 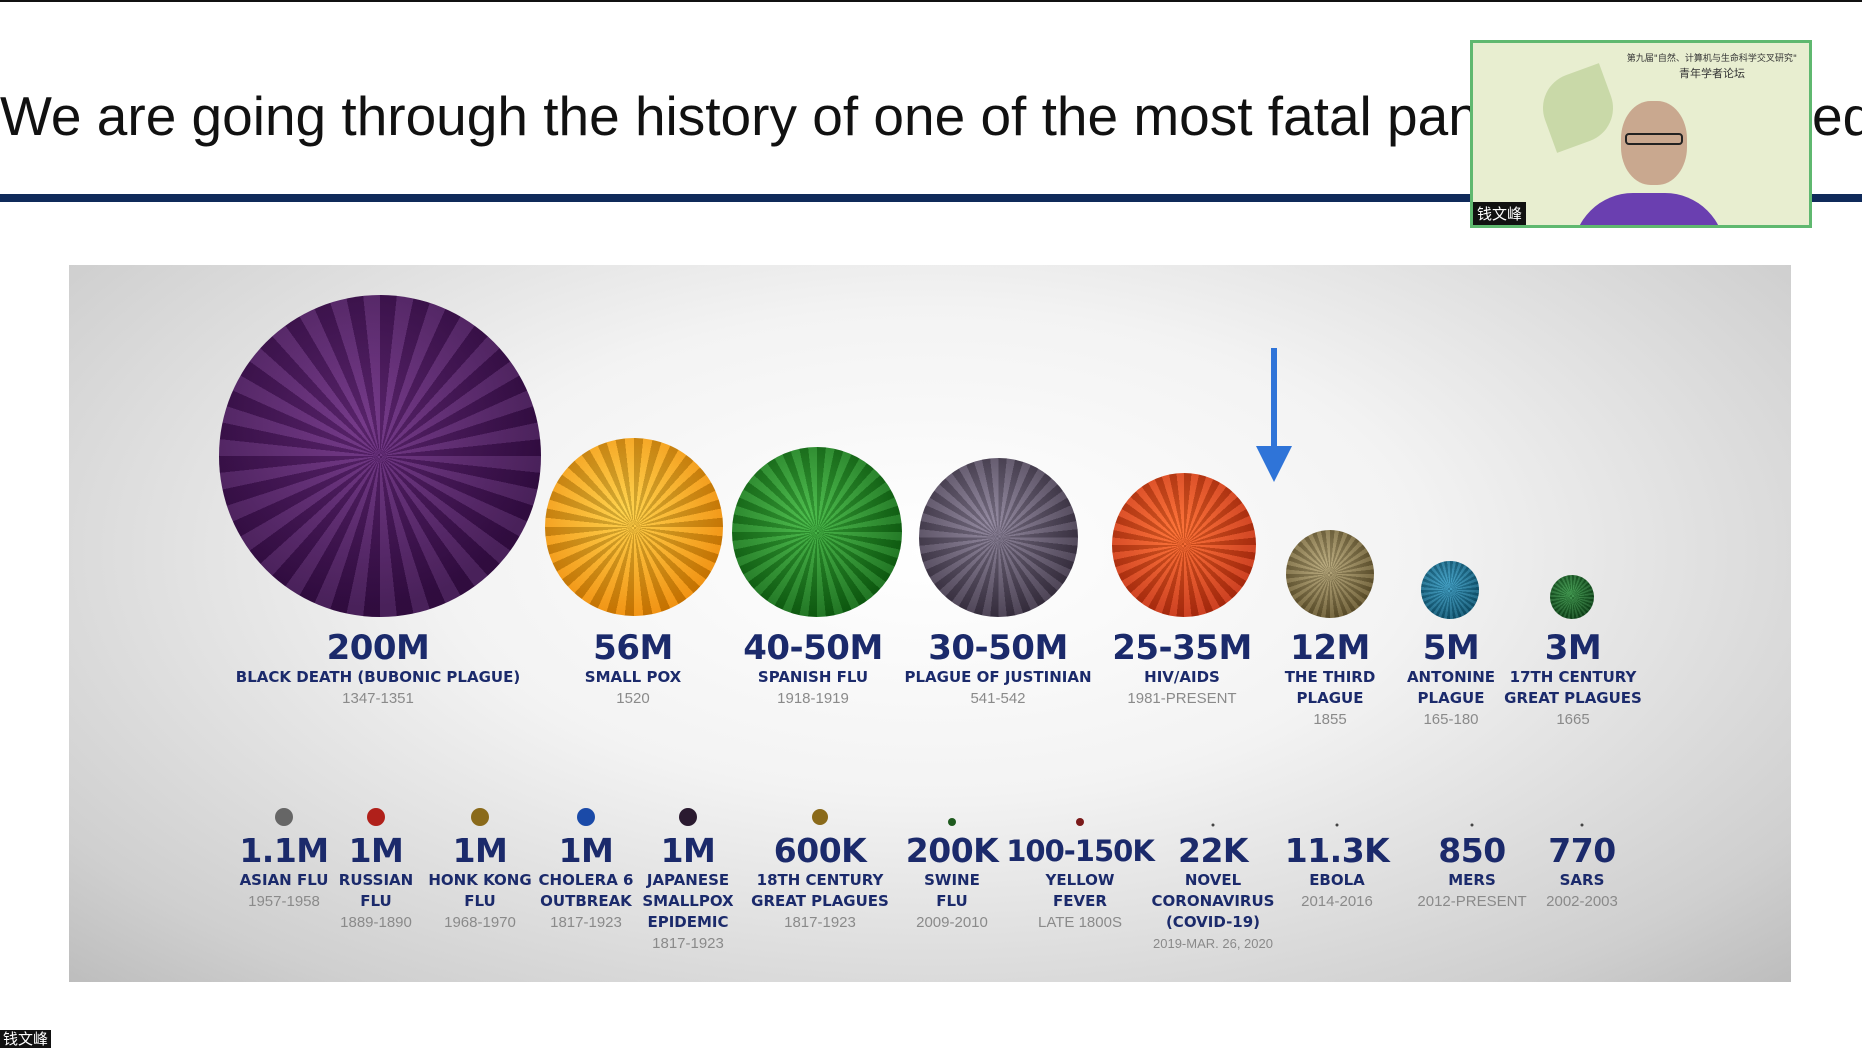 I want to click on ebola-label: 11.3K EBOLA 2014-2016, so click(x=1337, y=871).